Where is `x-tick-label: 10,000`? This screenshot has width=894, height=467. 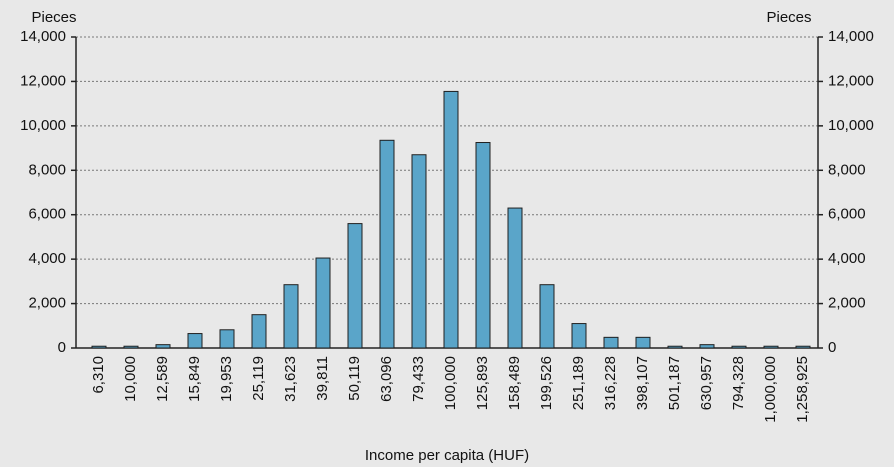 x-tick-label: 10,000 is located at coordinates (130, 379).